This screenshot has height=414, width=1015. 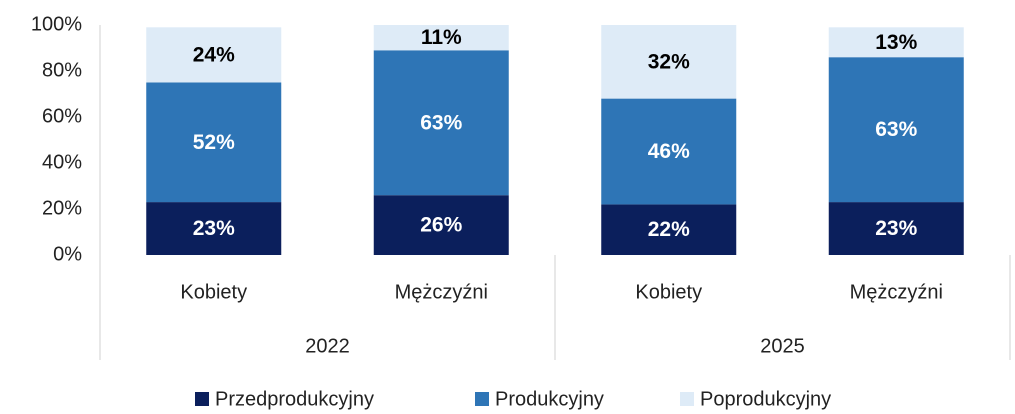 What do you see at coordinates (782, 346) in the screenshot?
I see `group-label: 2025` at bounding box center [782, 346].